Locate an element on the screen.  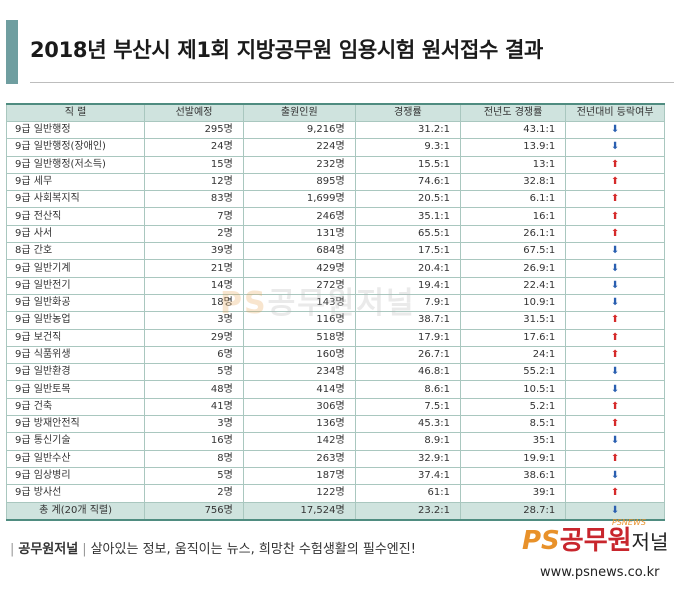
table-row: 9급 일반기계 21명 429명 20.4:1 26.9:1 ⬇ is located at coordinates (335, 268).